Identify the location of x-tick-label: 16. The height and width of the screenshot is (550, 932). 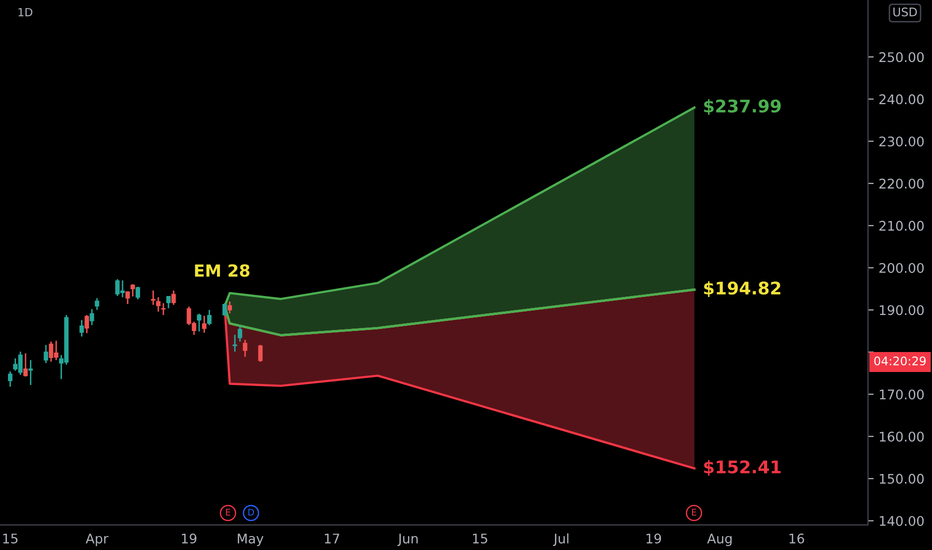
(797, 539).